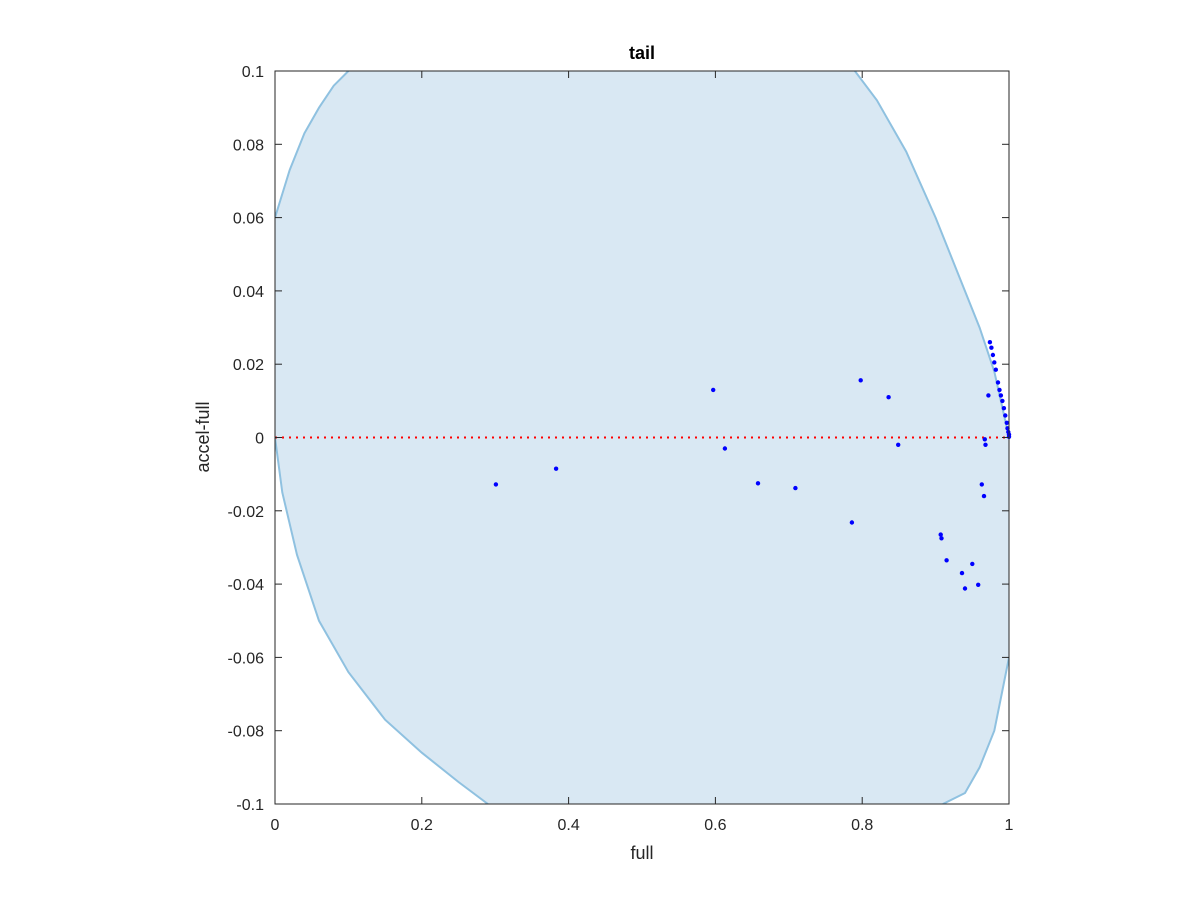 The image size is (1200, 900). Describe the element at coordinates (715, 825) in the screenshot. I see `x-tick-label: 0.6` at that location.